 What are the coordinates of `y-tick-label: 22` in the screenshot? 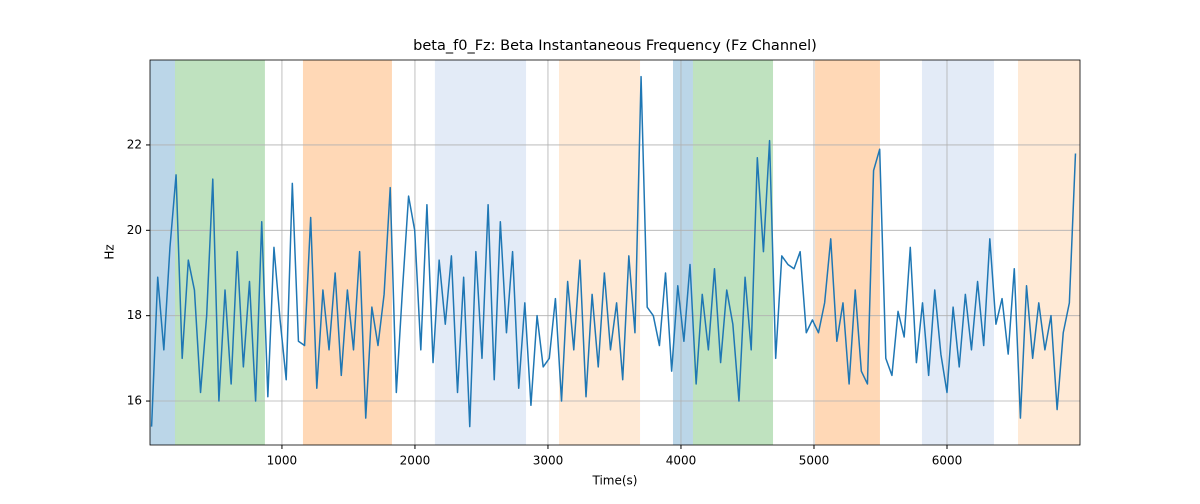 It's located at (134, 144).